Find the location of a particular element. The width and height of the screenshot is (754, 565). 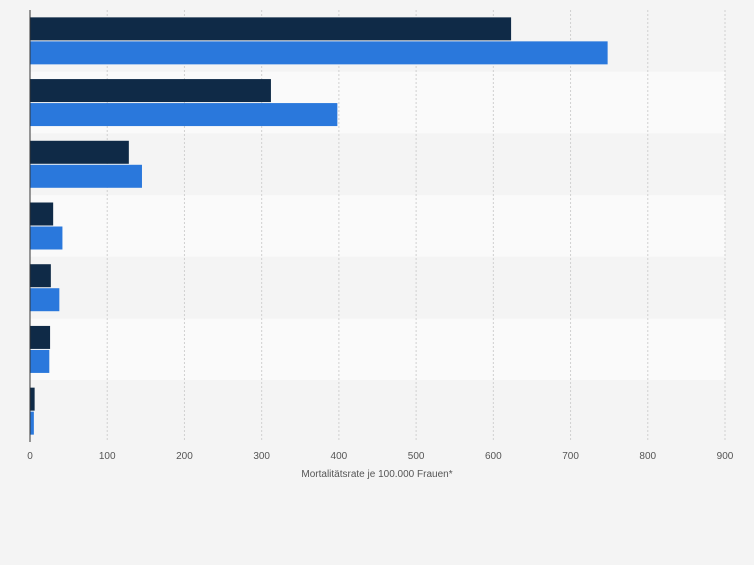

x-tick-800: 800 is located at coordinates (647, 456).